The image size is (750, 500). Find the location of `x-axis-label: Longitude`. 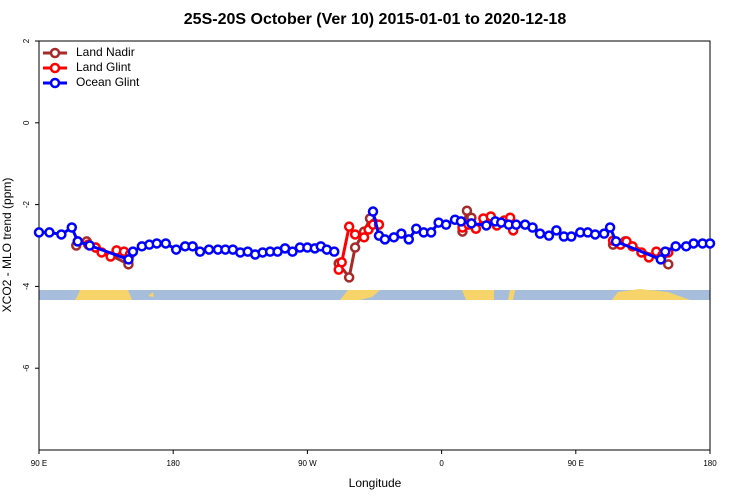

x-axis-label: Longitude is located at coordinates (375, 483).